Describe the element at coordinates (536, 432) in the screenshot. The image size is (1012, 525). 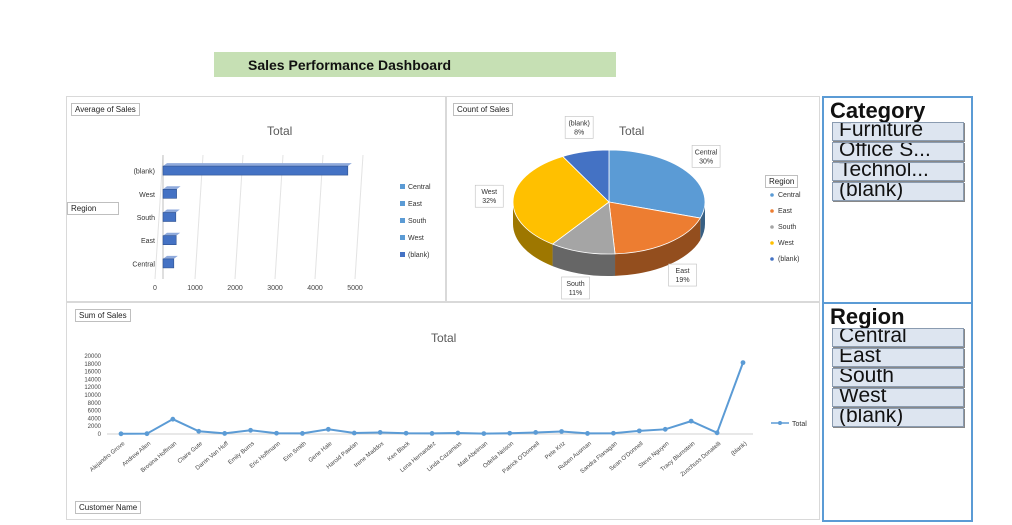
I see `line-point-patrick-o-donnell` at that location.